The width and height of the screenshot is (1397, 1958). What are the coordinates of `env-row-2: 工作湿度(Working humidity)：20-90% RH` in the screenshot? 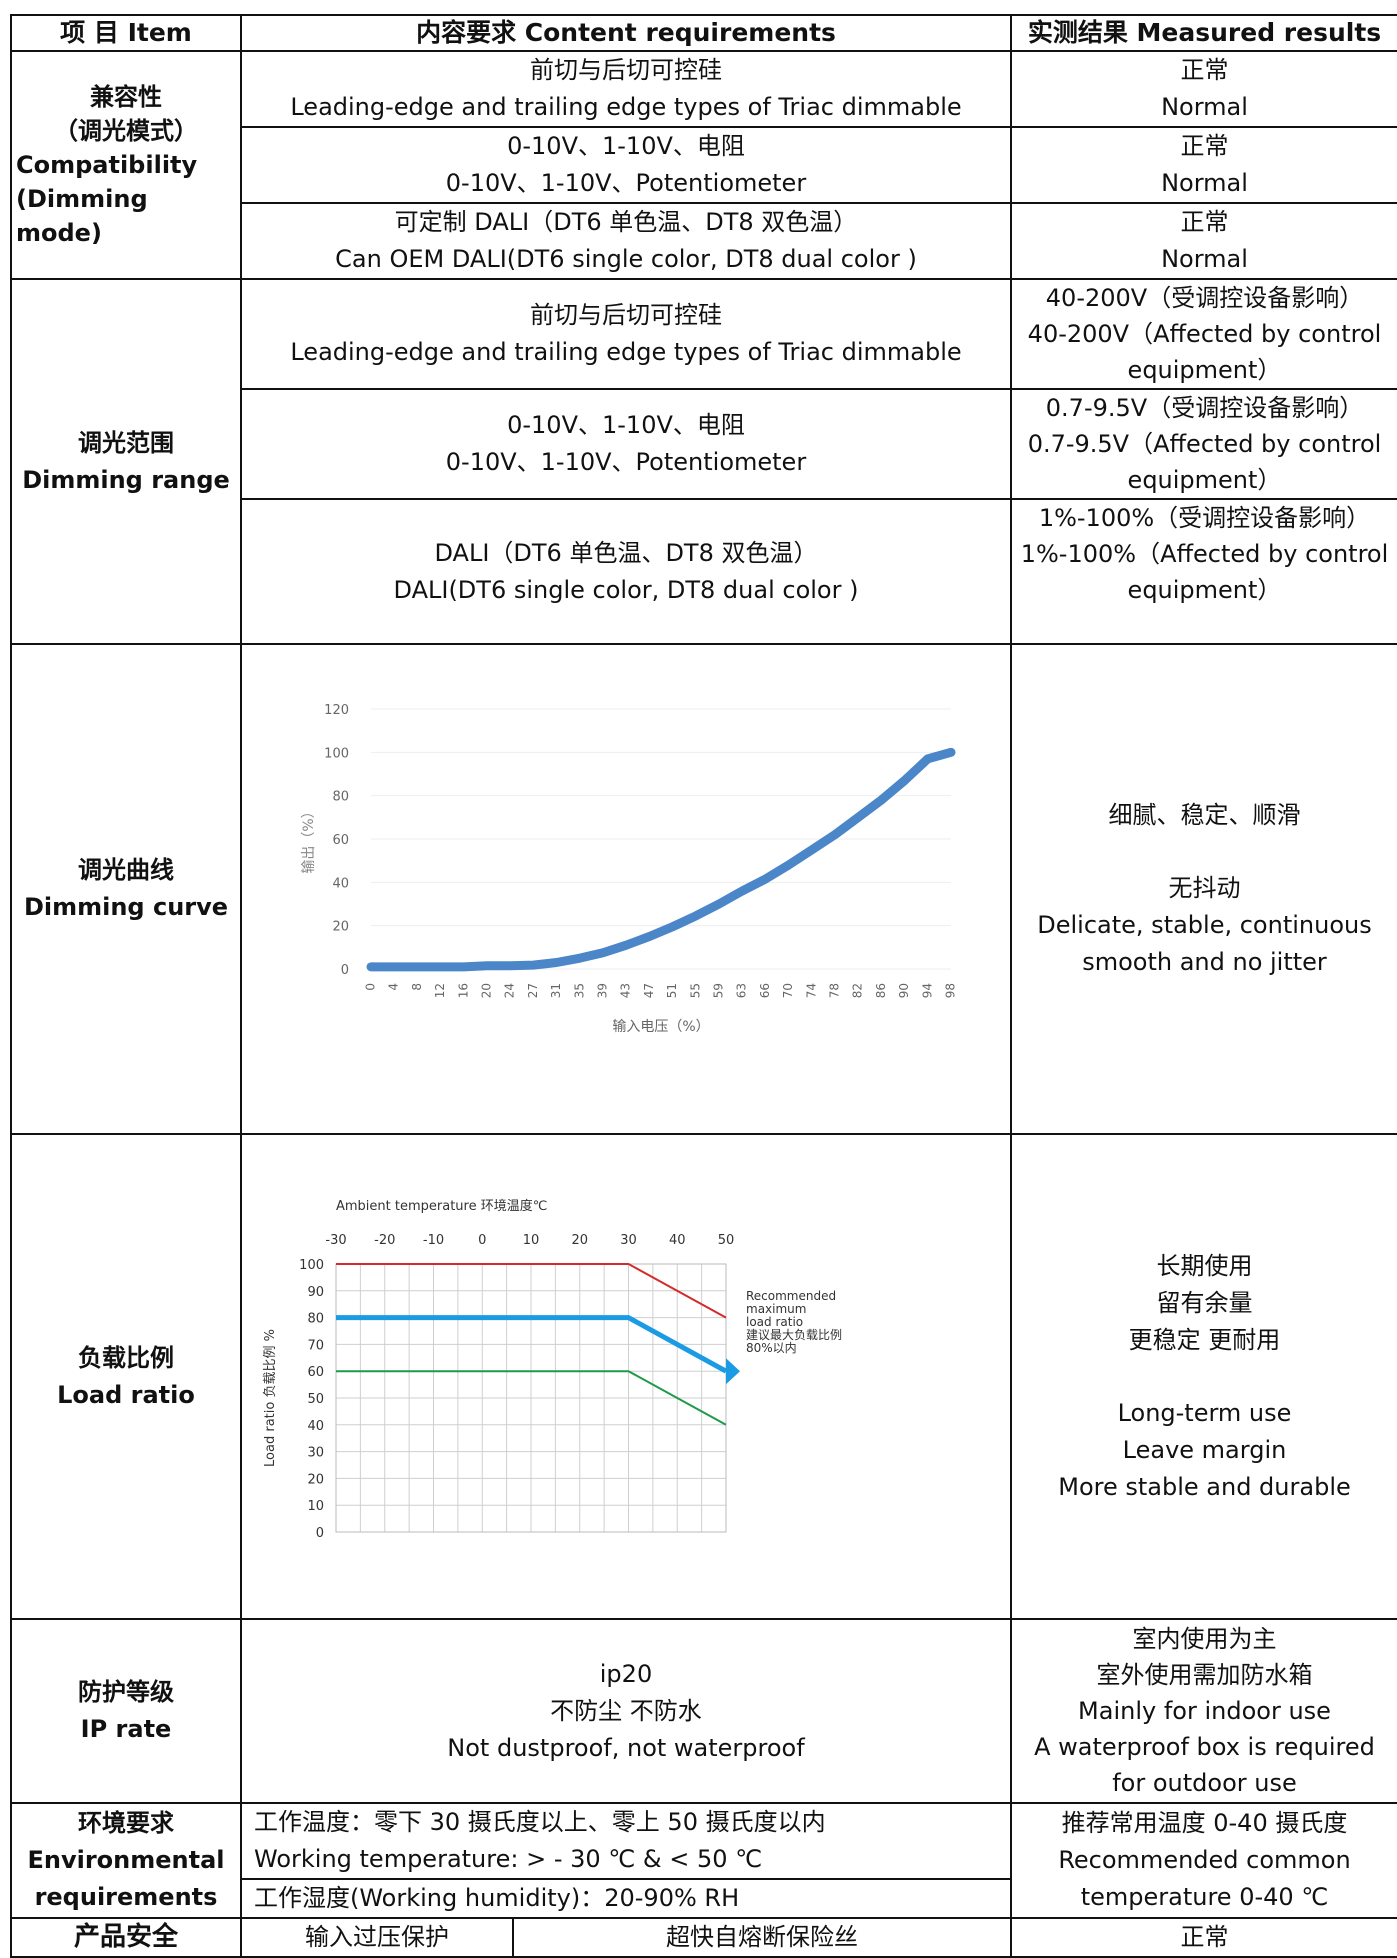 It's located at (704, 1898).